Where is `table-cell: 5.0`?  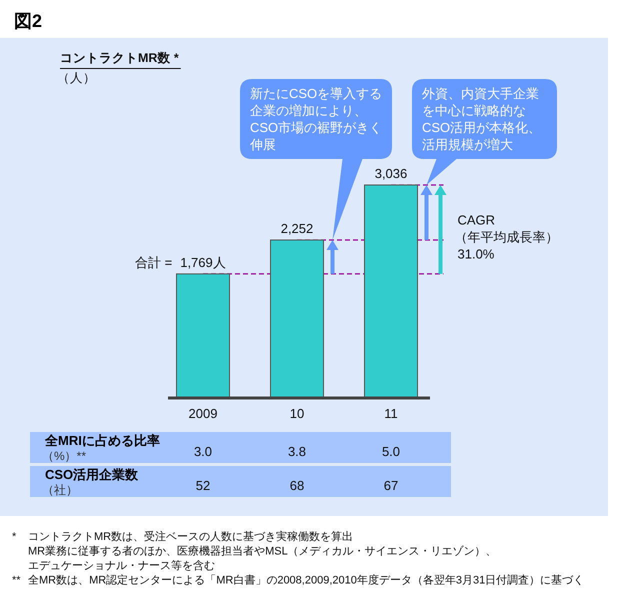
table-cell: 5.0 is located at coordinates (391, 451).